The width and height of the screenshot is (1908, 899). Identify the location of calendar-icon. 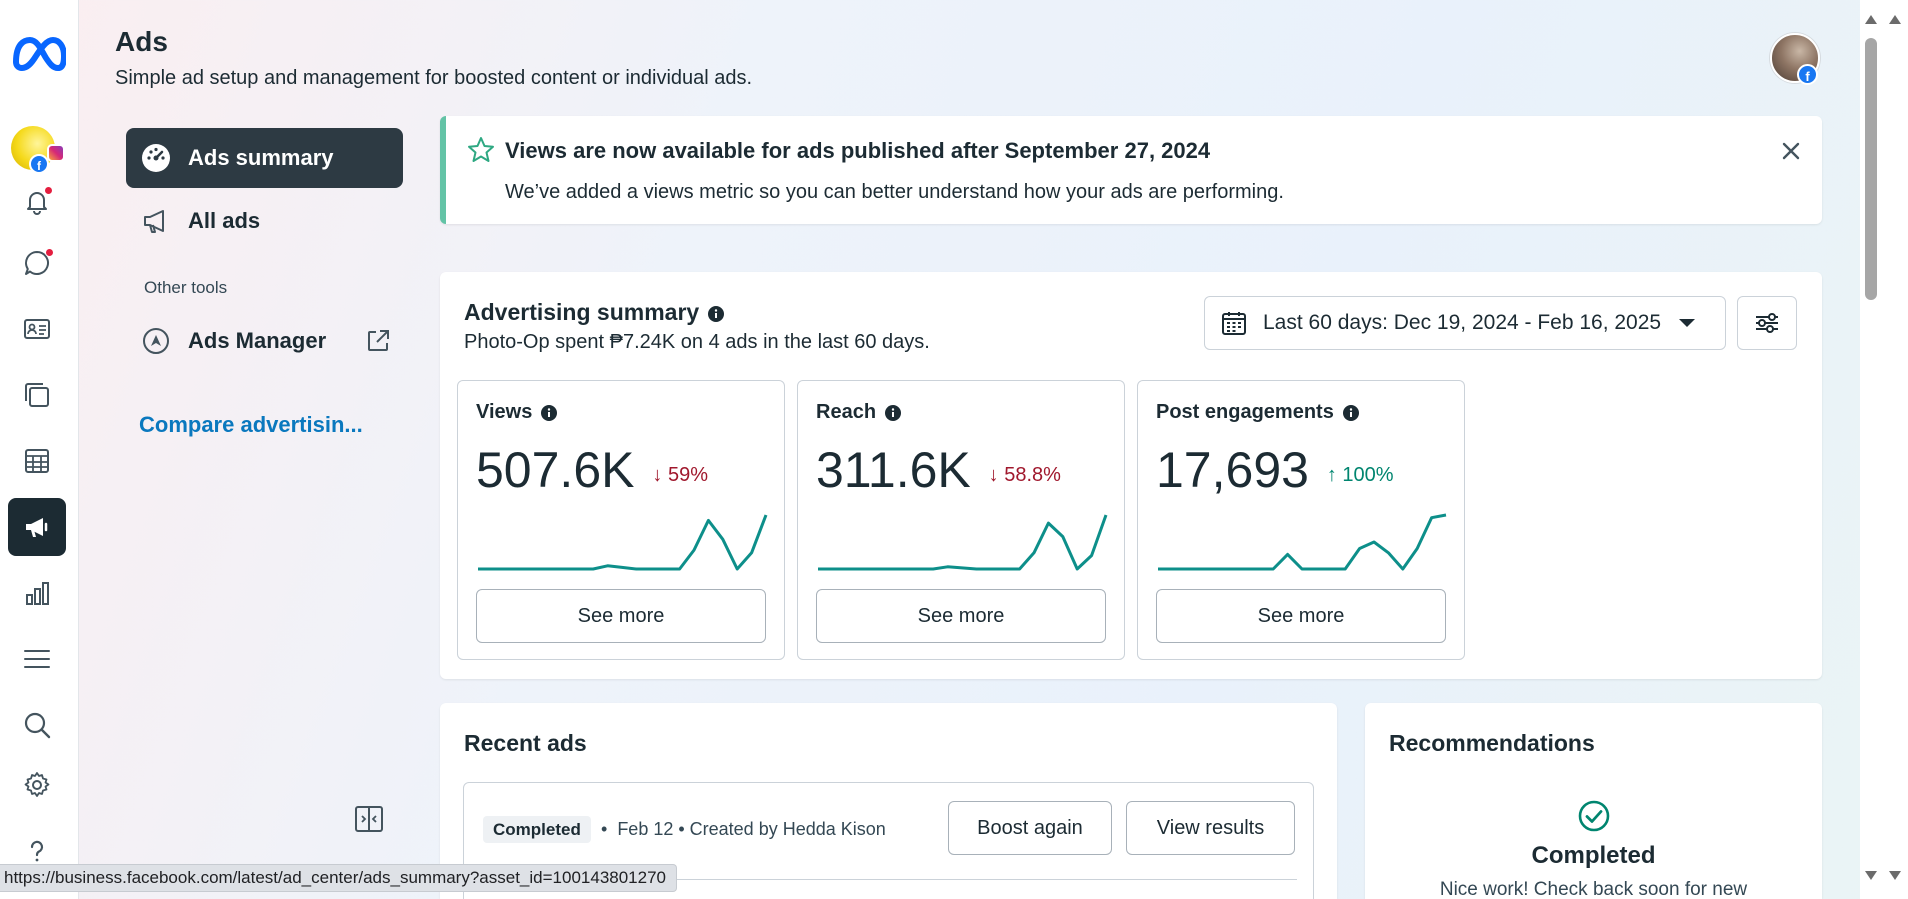
(1234, 323).